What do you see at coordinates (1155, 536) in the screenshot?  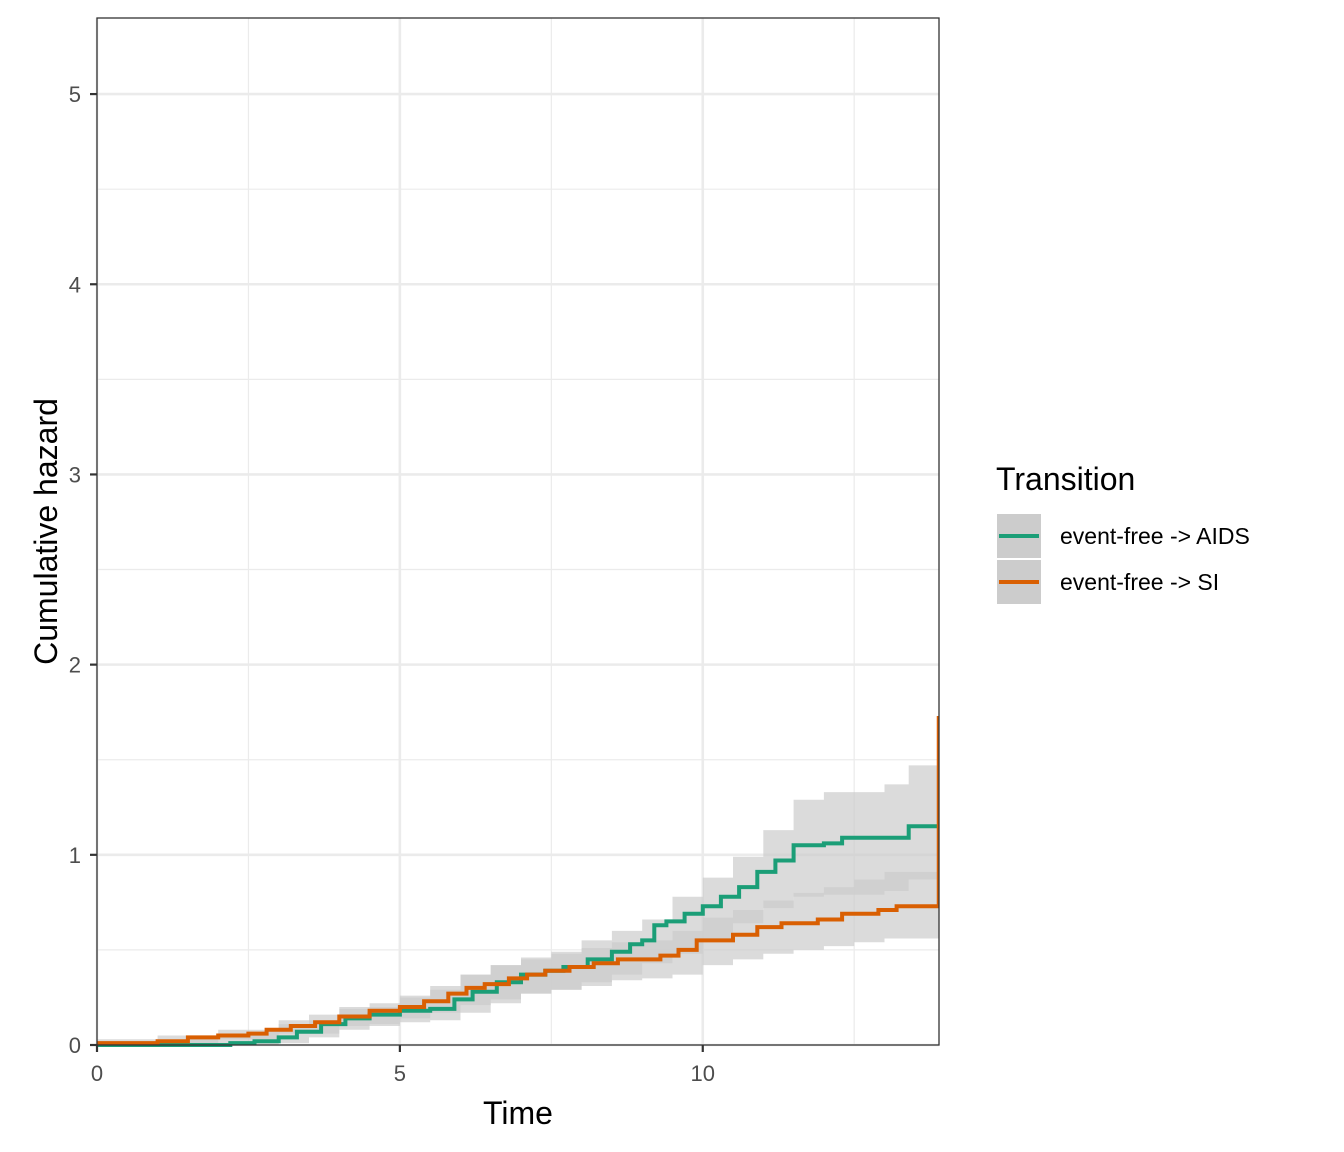 I see `legend-label: event-free -> AIDS` at bounding box center [1155, 536].